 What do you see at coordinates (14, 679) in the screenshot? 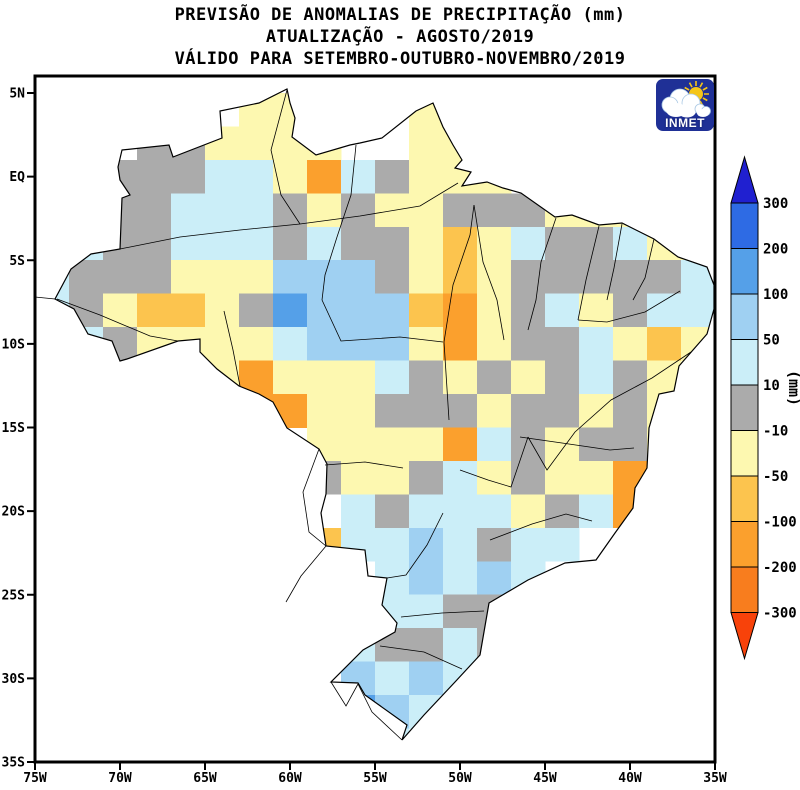
I see `y-axis-label: 30S` at bounding box center [14, 679].